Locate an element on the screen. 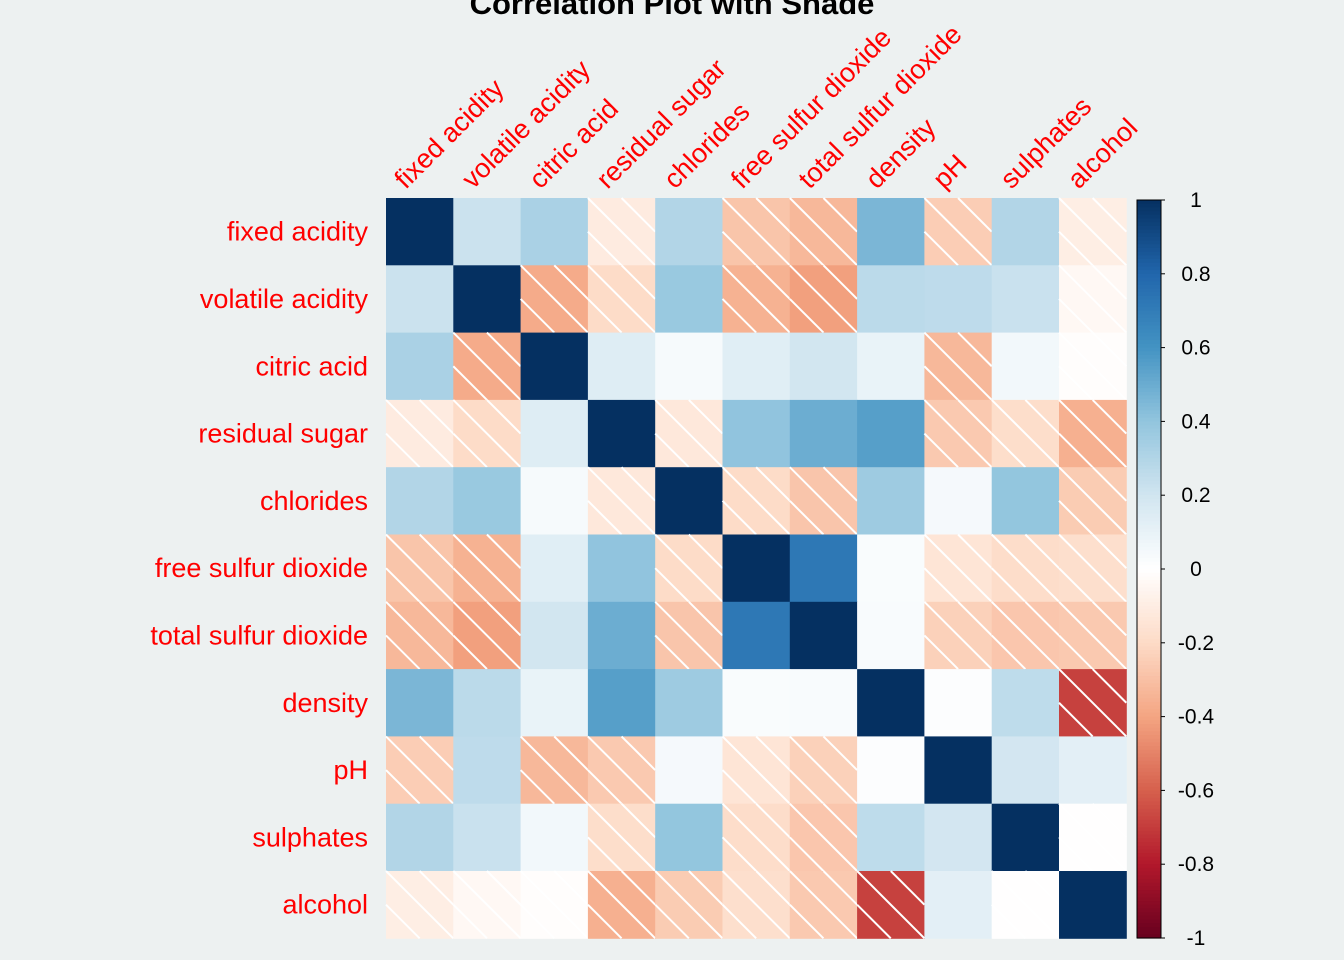 This screenshot has height=960, width=1344. row-label: residual sugar is located at coordinates (283, 434).